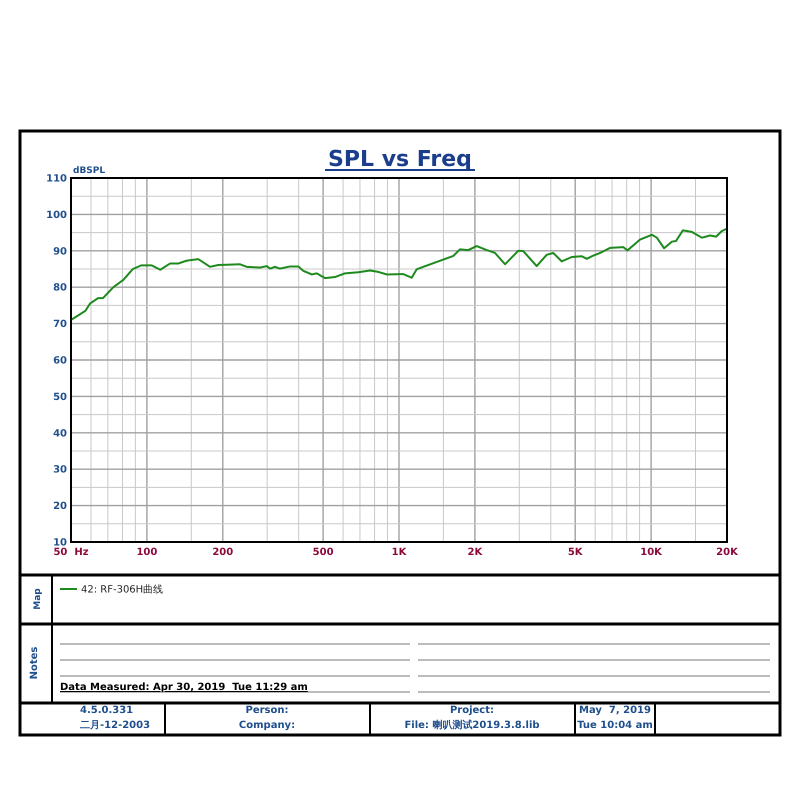 The width and height of the screenshot is (800, 800). What do you see at coordinates (60, 324) in the screenshot?
I see `y-tick-label: 70` at bounding box center [60, 324].